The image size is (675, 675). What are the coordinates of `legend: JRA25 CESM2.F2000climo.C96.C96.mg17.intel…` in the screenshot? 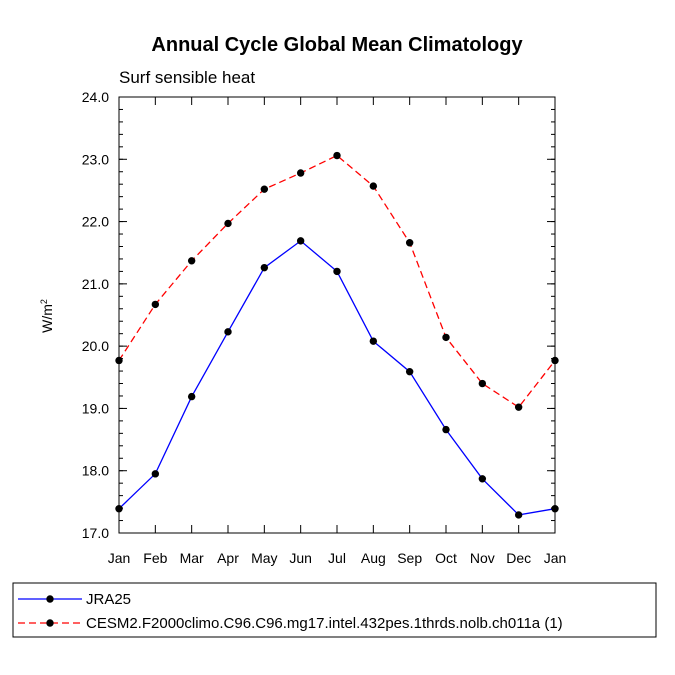 It's located at (290, 611).